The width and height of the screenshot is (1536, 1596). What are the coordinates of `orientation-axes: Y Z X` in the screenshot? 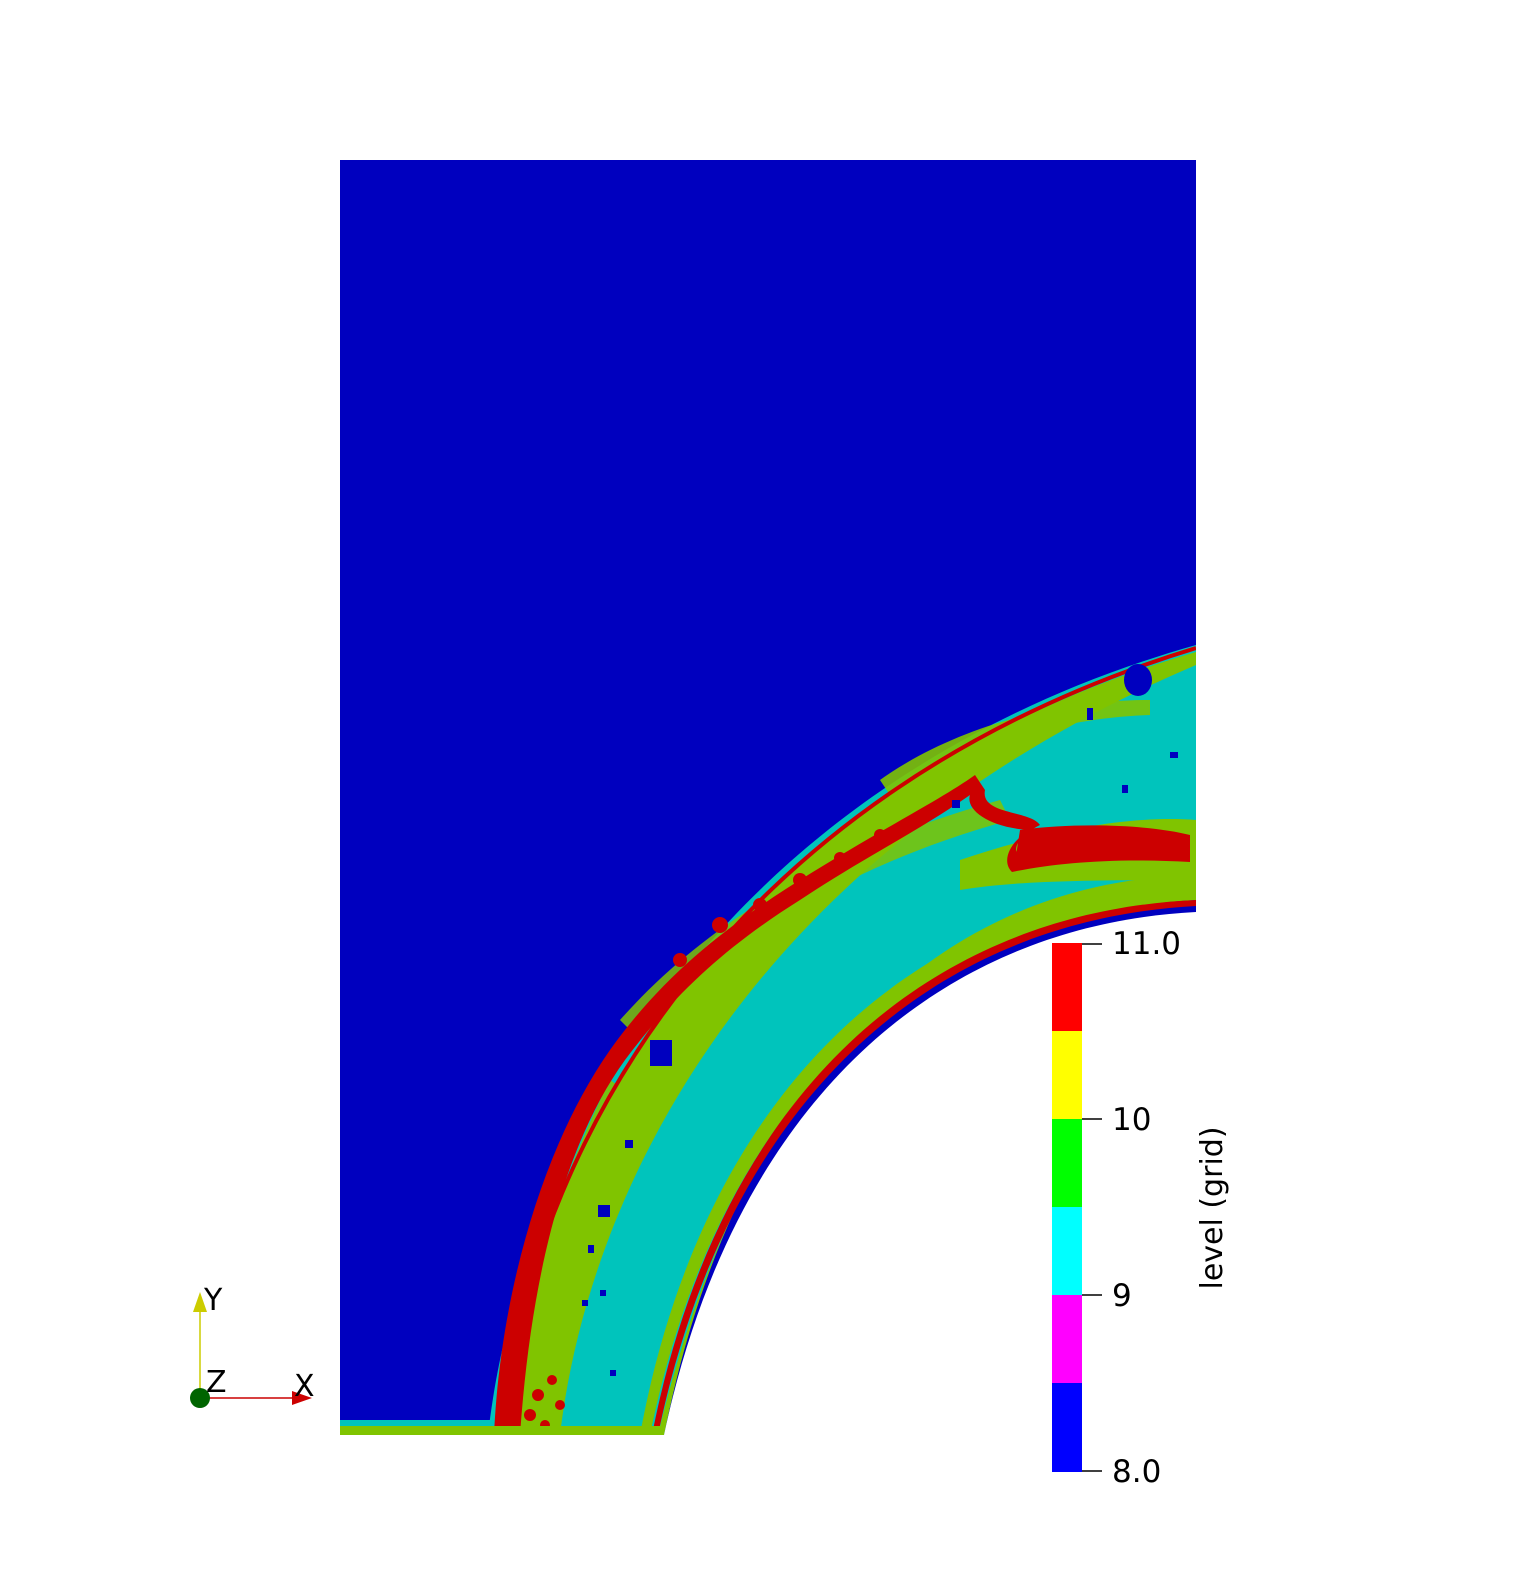 It's located at (252, 1345).